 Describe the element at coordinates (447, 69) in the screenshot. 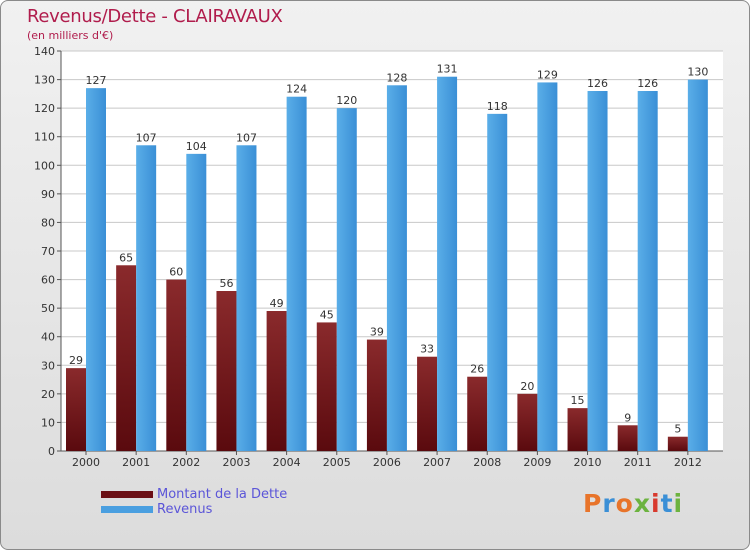

I see `data-label-revenus: 131` at that location.